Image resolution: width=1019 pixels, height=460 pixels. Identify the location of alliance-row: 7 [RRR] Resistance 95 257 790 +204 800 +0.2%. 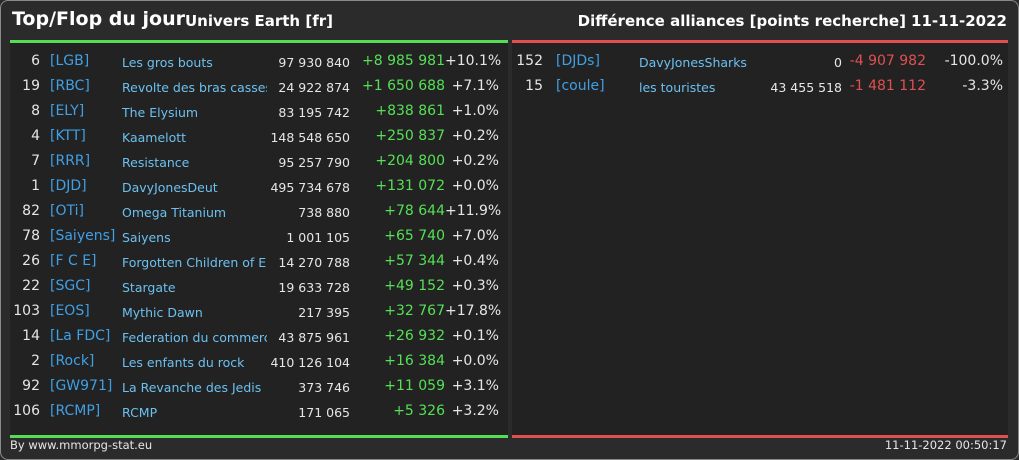
(259, 161).